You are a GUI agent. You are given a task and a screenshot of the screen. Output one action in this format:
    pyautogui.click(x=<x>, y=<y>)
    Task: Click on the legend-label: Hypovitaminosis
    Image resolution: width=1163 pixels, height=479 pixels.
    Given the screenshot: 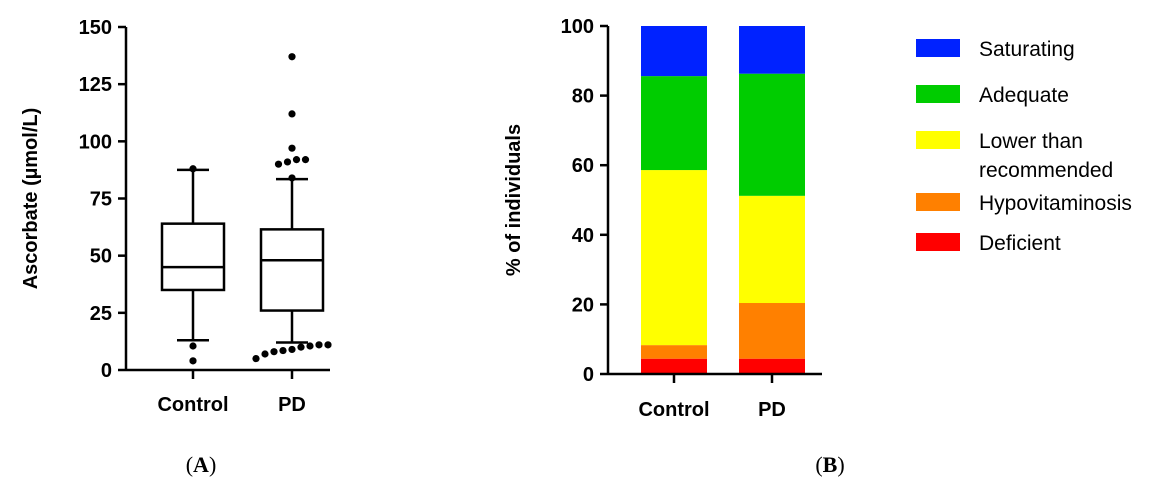 What is the action you would take?
    pyautogui.click(x=1055, y=203)
    